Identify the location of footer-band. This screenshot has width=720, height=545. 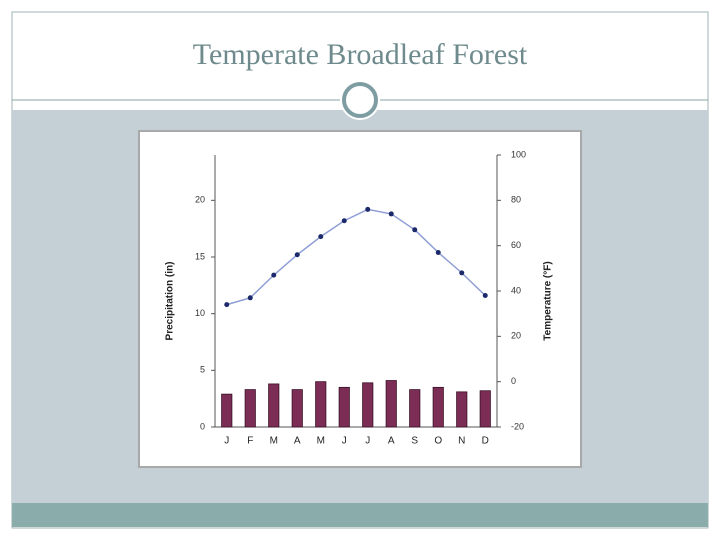
(360, 515).